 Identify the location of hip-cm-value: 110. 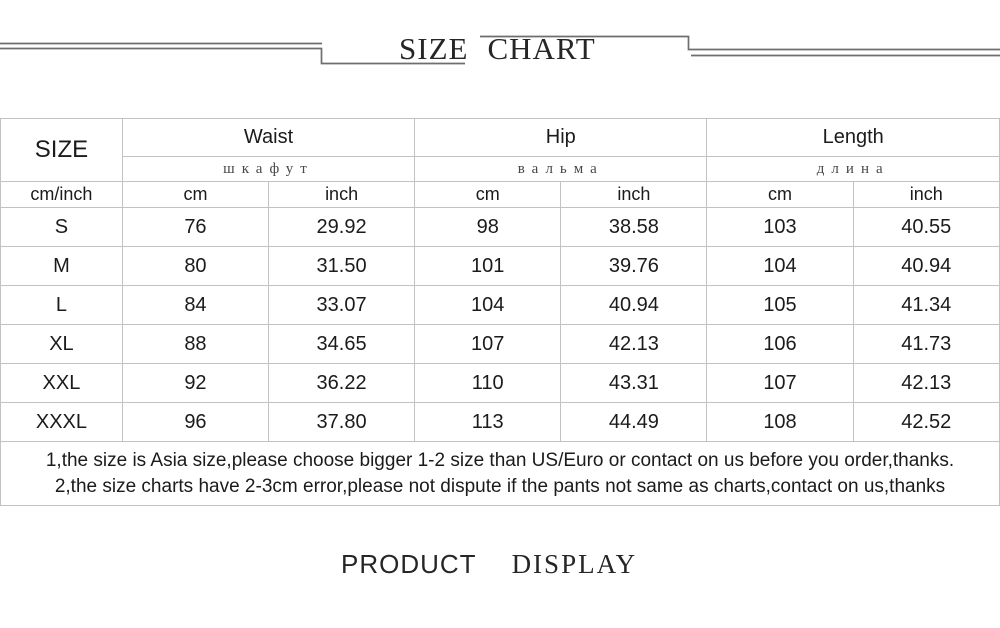
(488, 383).